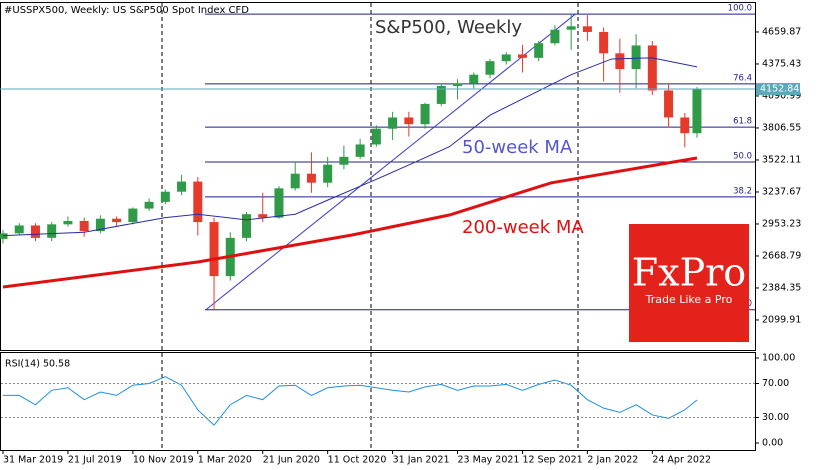 The height and width of the screenshot is (470, 835). I want to click on x-tick-label: 10 Nov 2019, so click(163, 460).